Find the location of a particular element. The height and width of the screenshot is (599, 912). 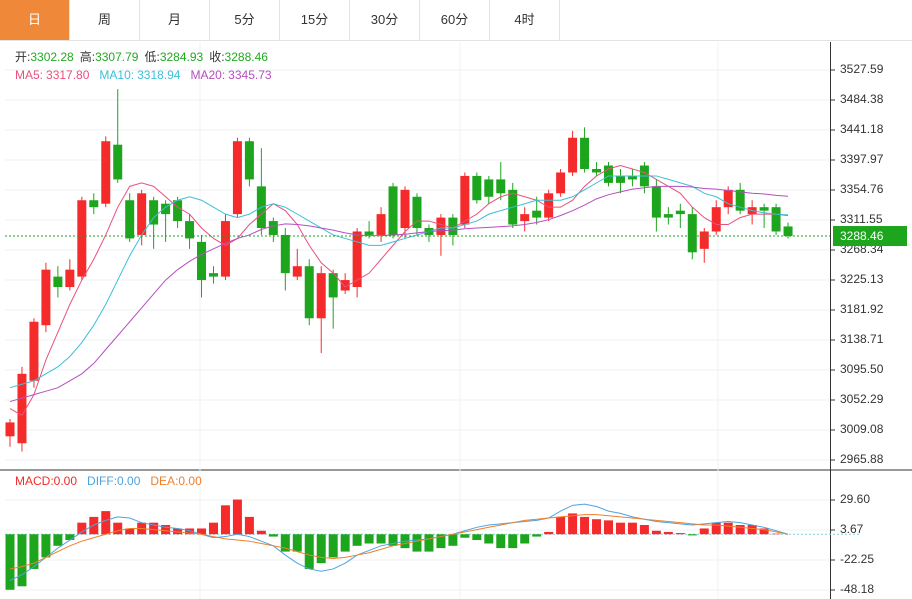

tab: 周 is located at coordinates (105, 20).